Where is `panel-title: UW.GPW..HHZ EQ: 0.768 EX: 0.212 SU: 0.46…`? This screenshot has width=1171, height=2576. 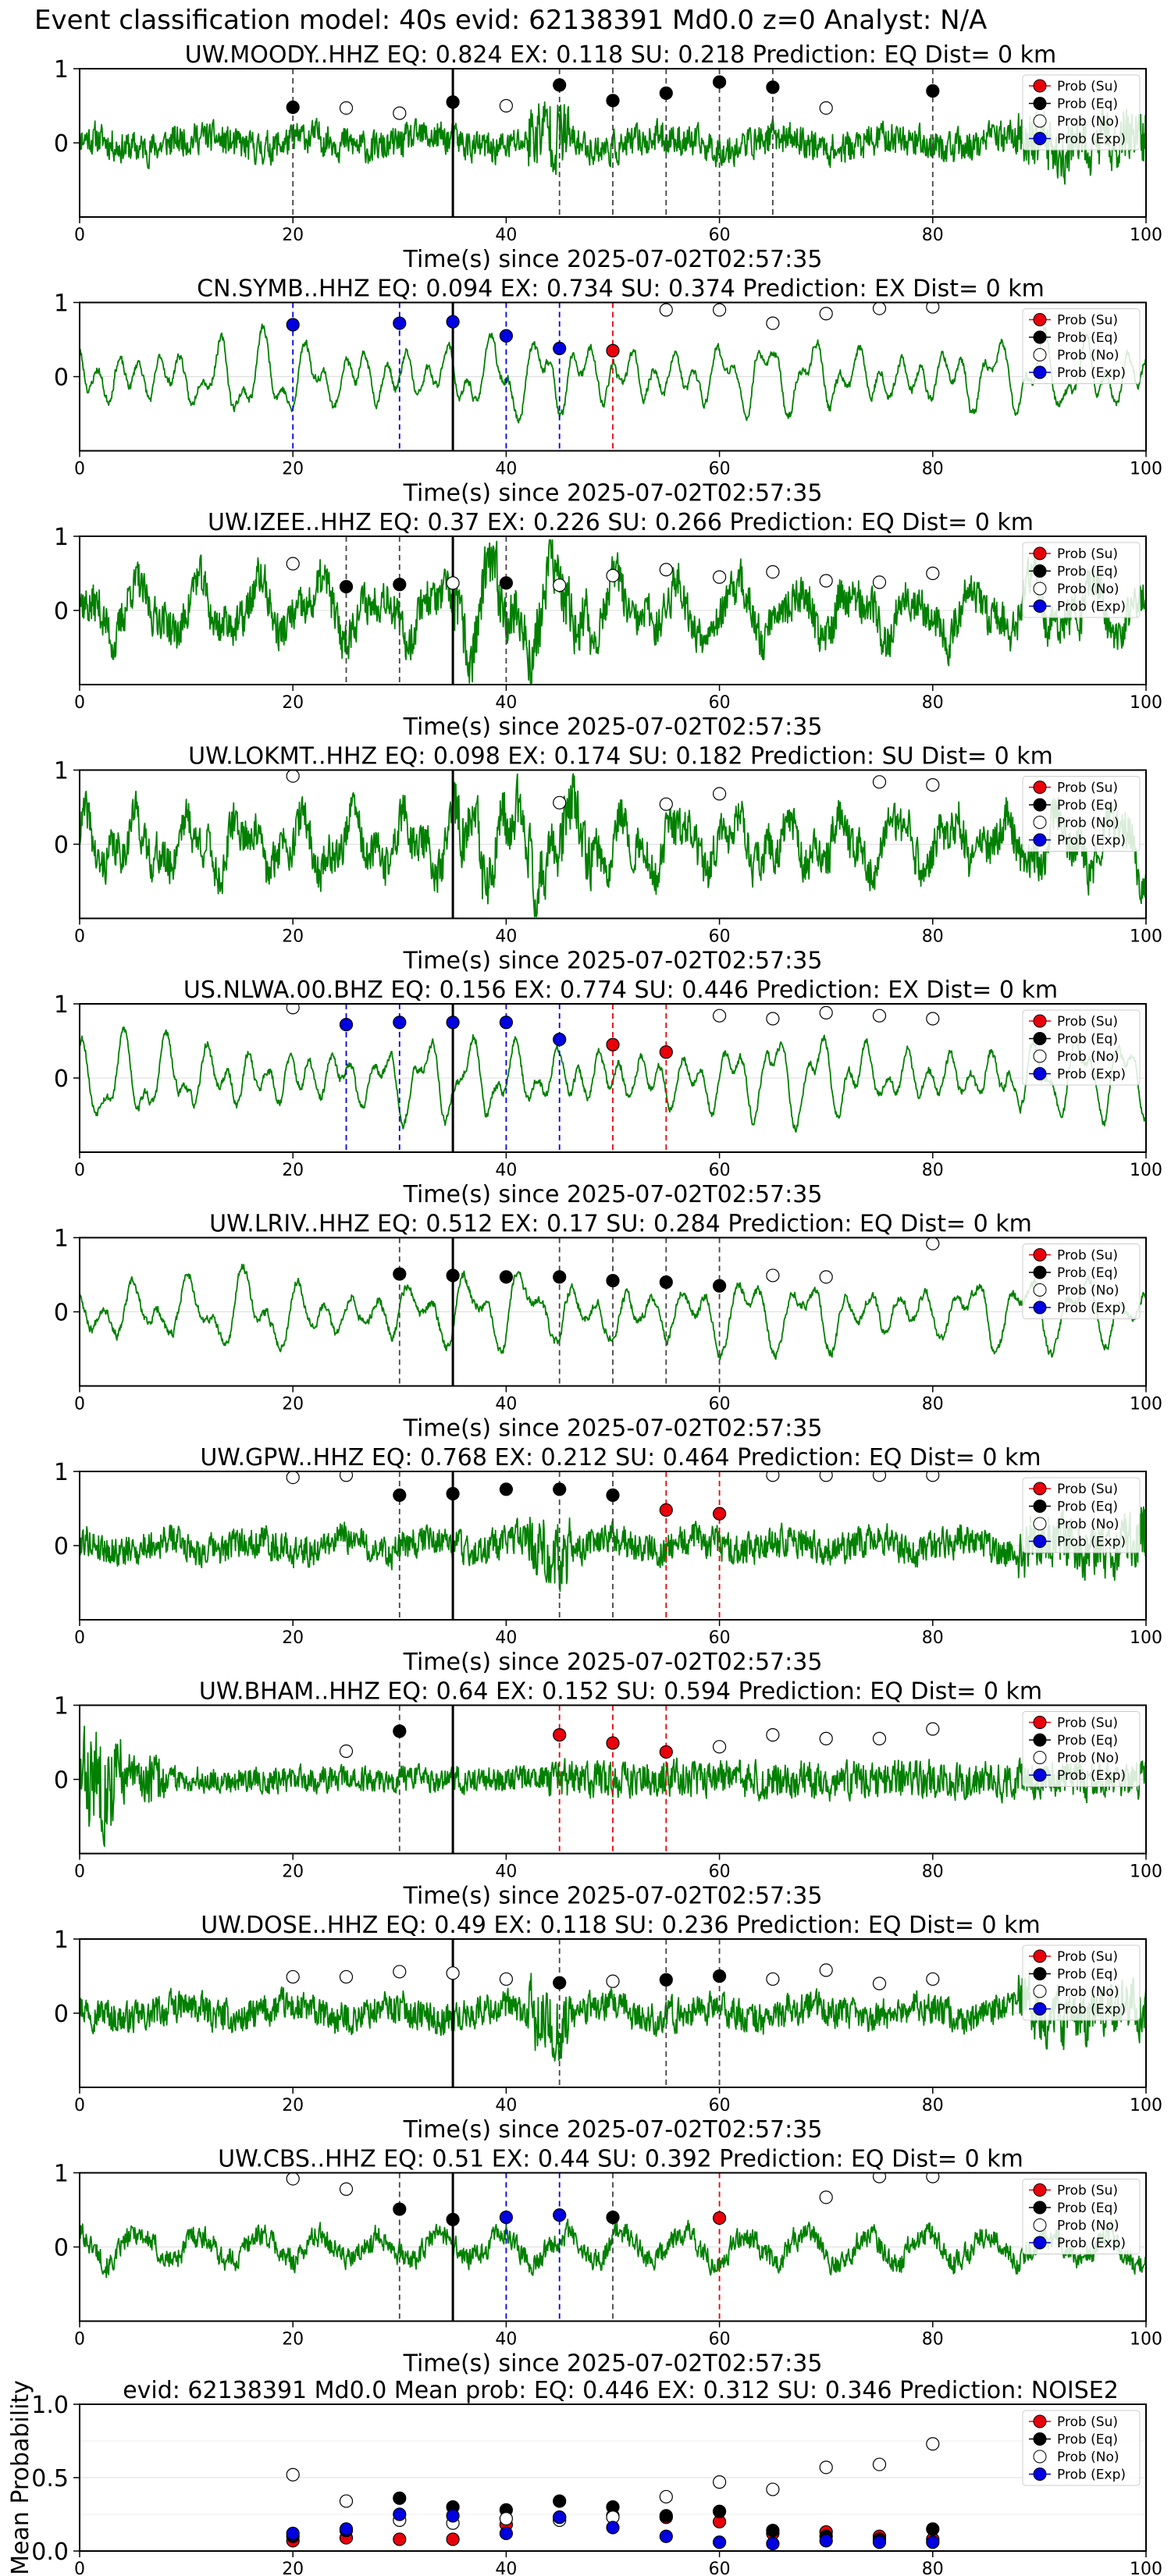
panel-title: UW.GPW..HHZ EQ: 0.768 EX: 0.212 SU: 0.46… is located at coordinates (620, 1457).